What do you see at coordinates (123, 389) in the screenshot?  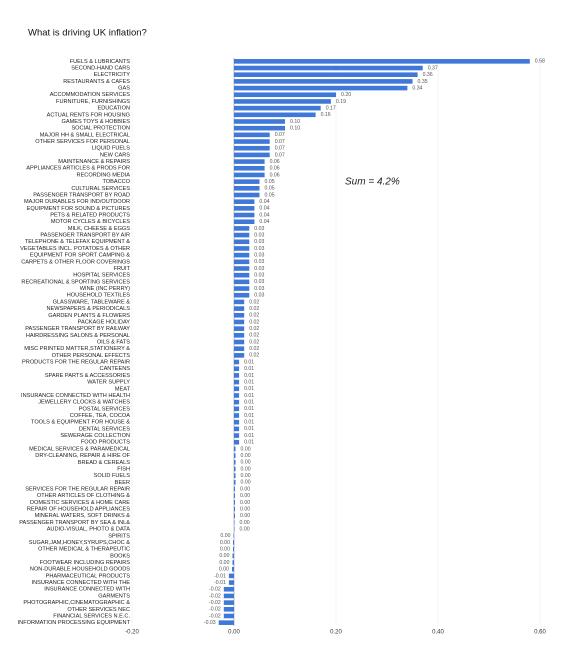 I see `category-label: MEAT` at bounding box center [123, 389].